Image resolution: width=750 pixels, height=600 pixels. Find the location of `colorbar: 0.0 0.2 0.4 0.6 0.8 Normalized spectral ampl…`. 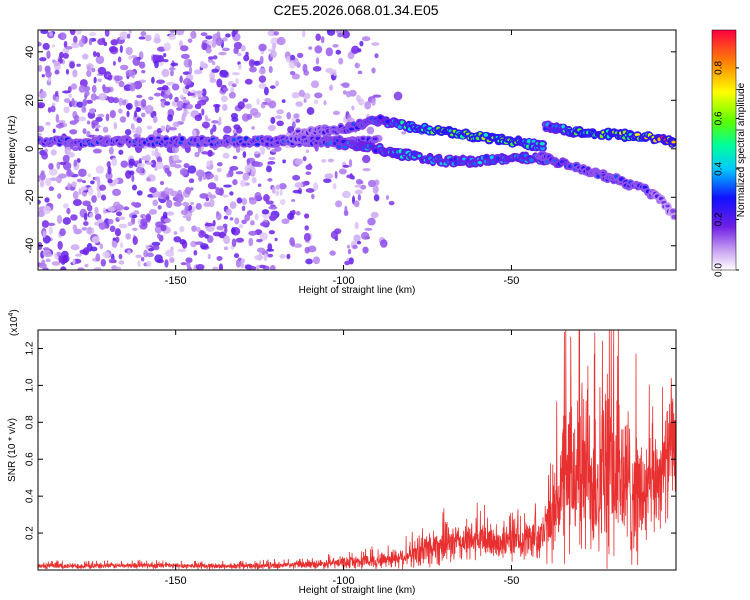

colorbar: 0.0 0.2 0.4 0.6 0.8 Normalized spectral ampl… is located at coordinates (729, 153).